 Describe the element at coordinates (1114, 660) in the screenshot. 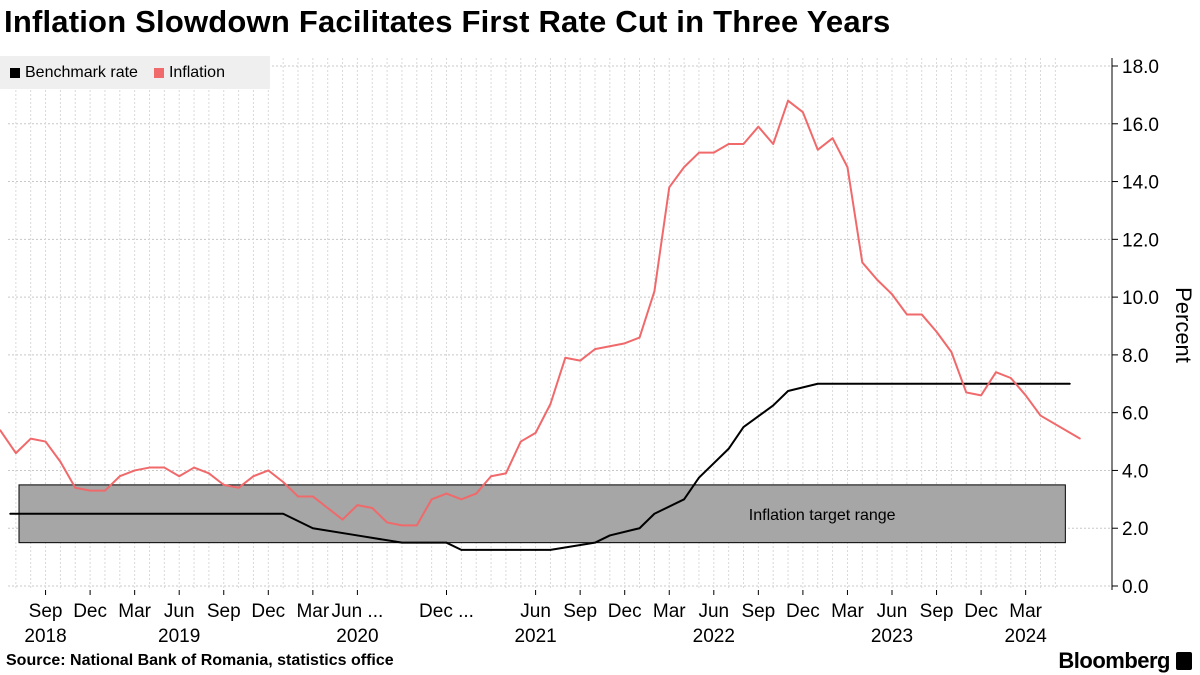

I see `brand-logo: Bloomberg` at that location.